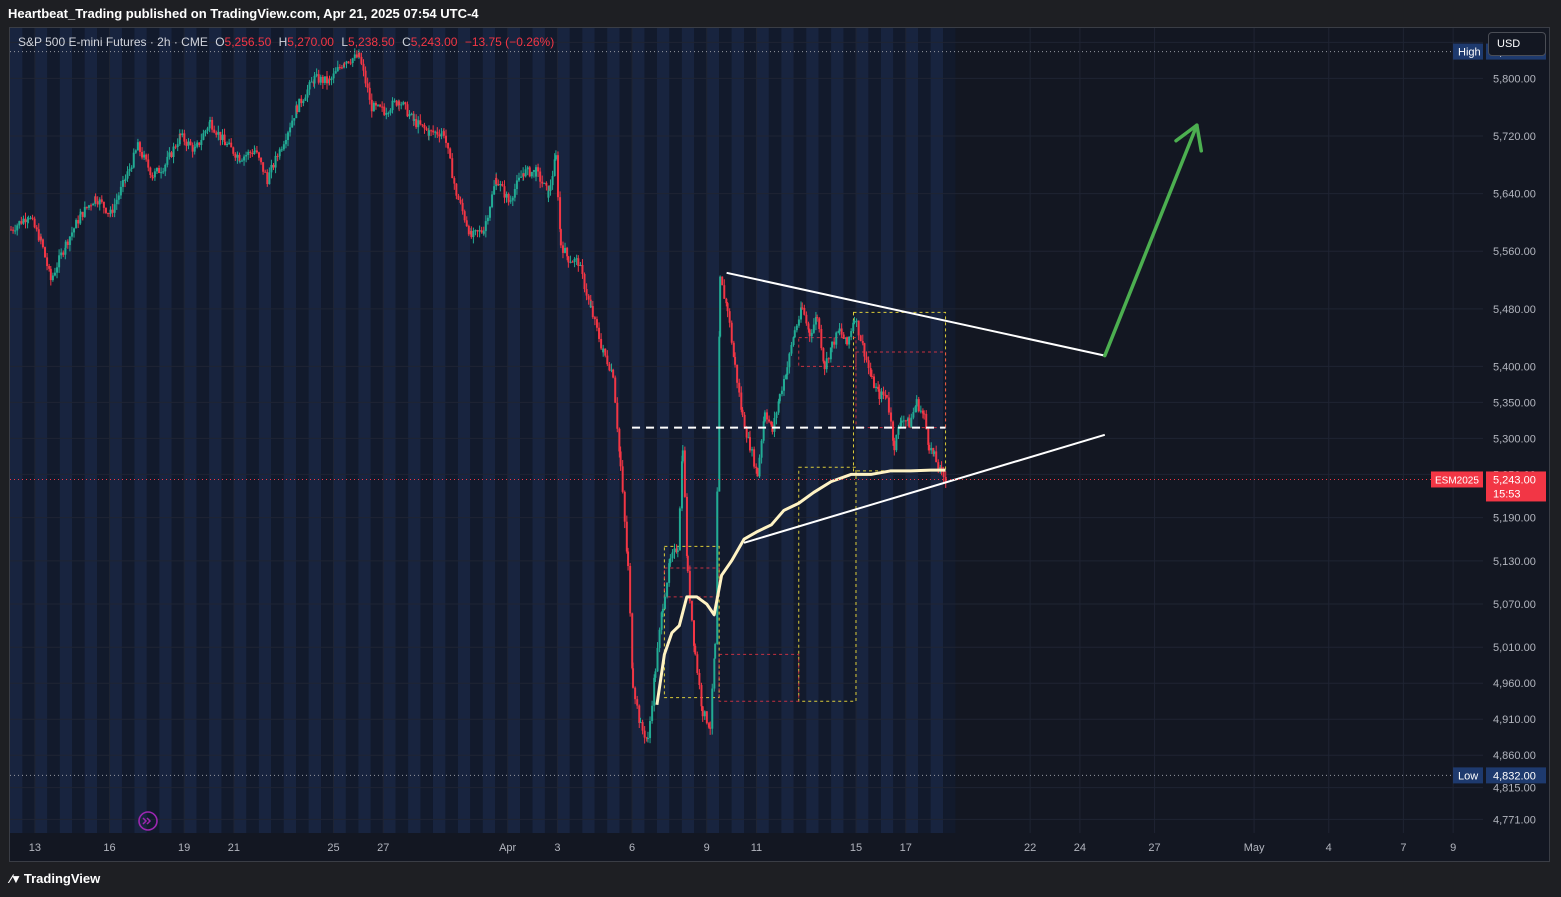 The height and width of the screenshot is (897, 1561). What do you see at coordinates (1514, 756) in the screenshot?
I see `price-tick-label: 4,860.00` at bounding box center [1514, 756].